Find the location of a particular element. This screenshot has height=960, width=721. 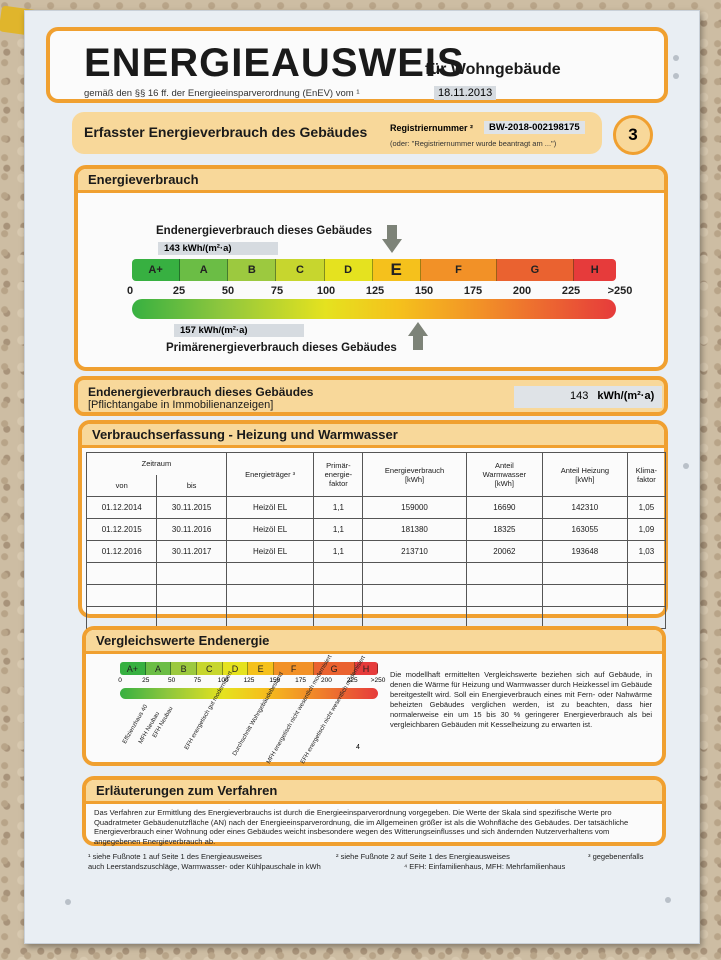

scale-tick: 225 is located at coordinates (571, 291).